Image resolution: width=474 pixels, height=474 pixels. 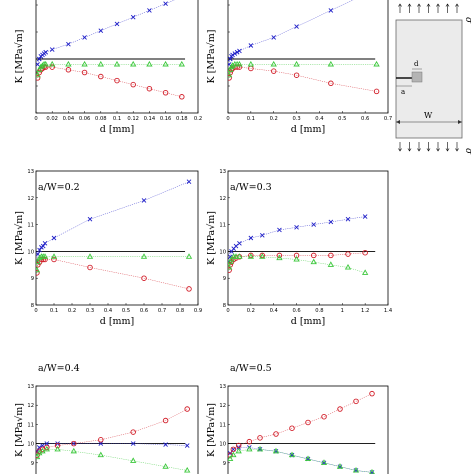 I want to click on x-tick-label: 0.8, so click(x=319, y=311).